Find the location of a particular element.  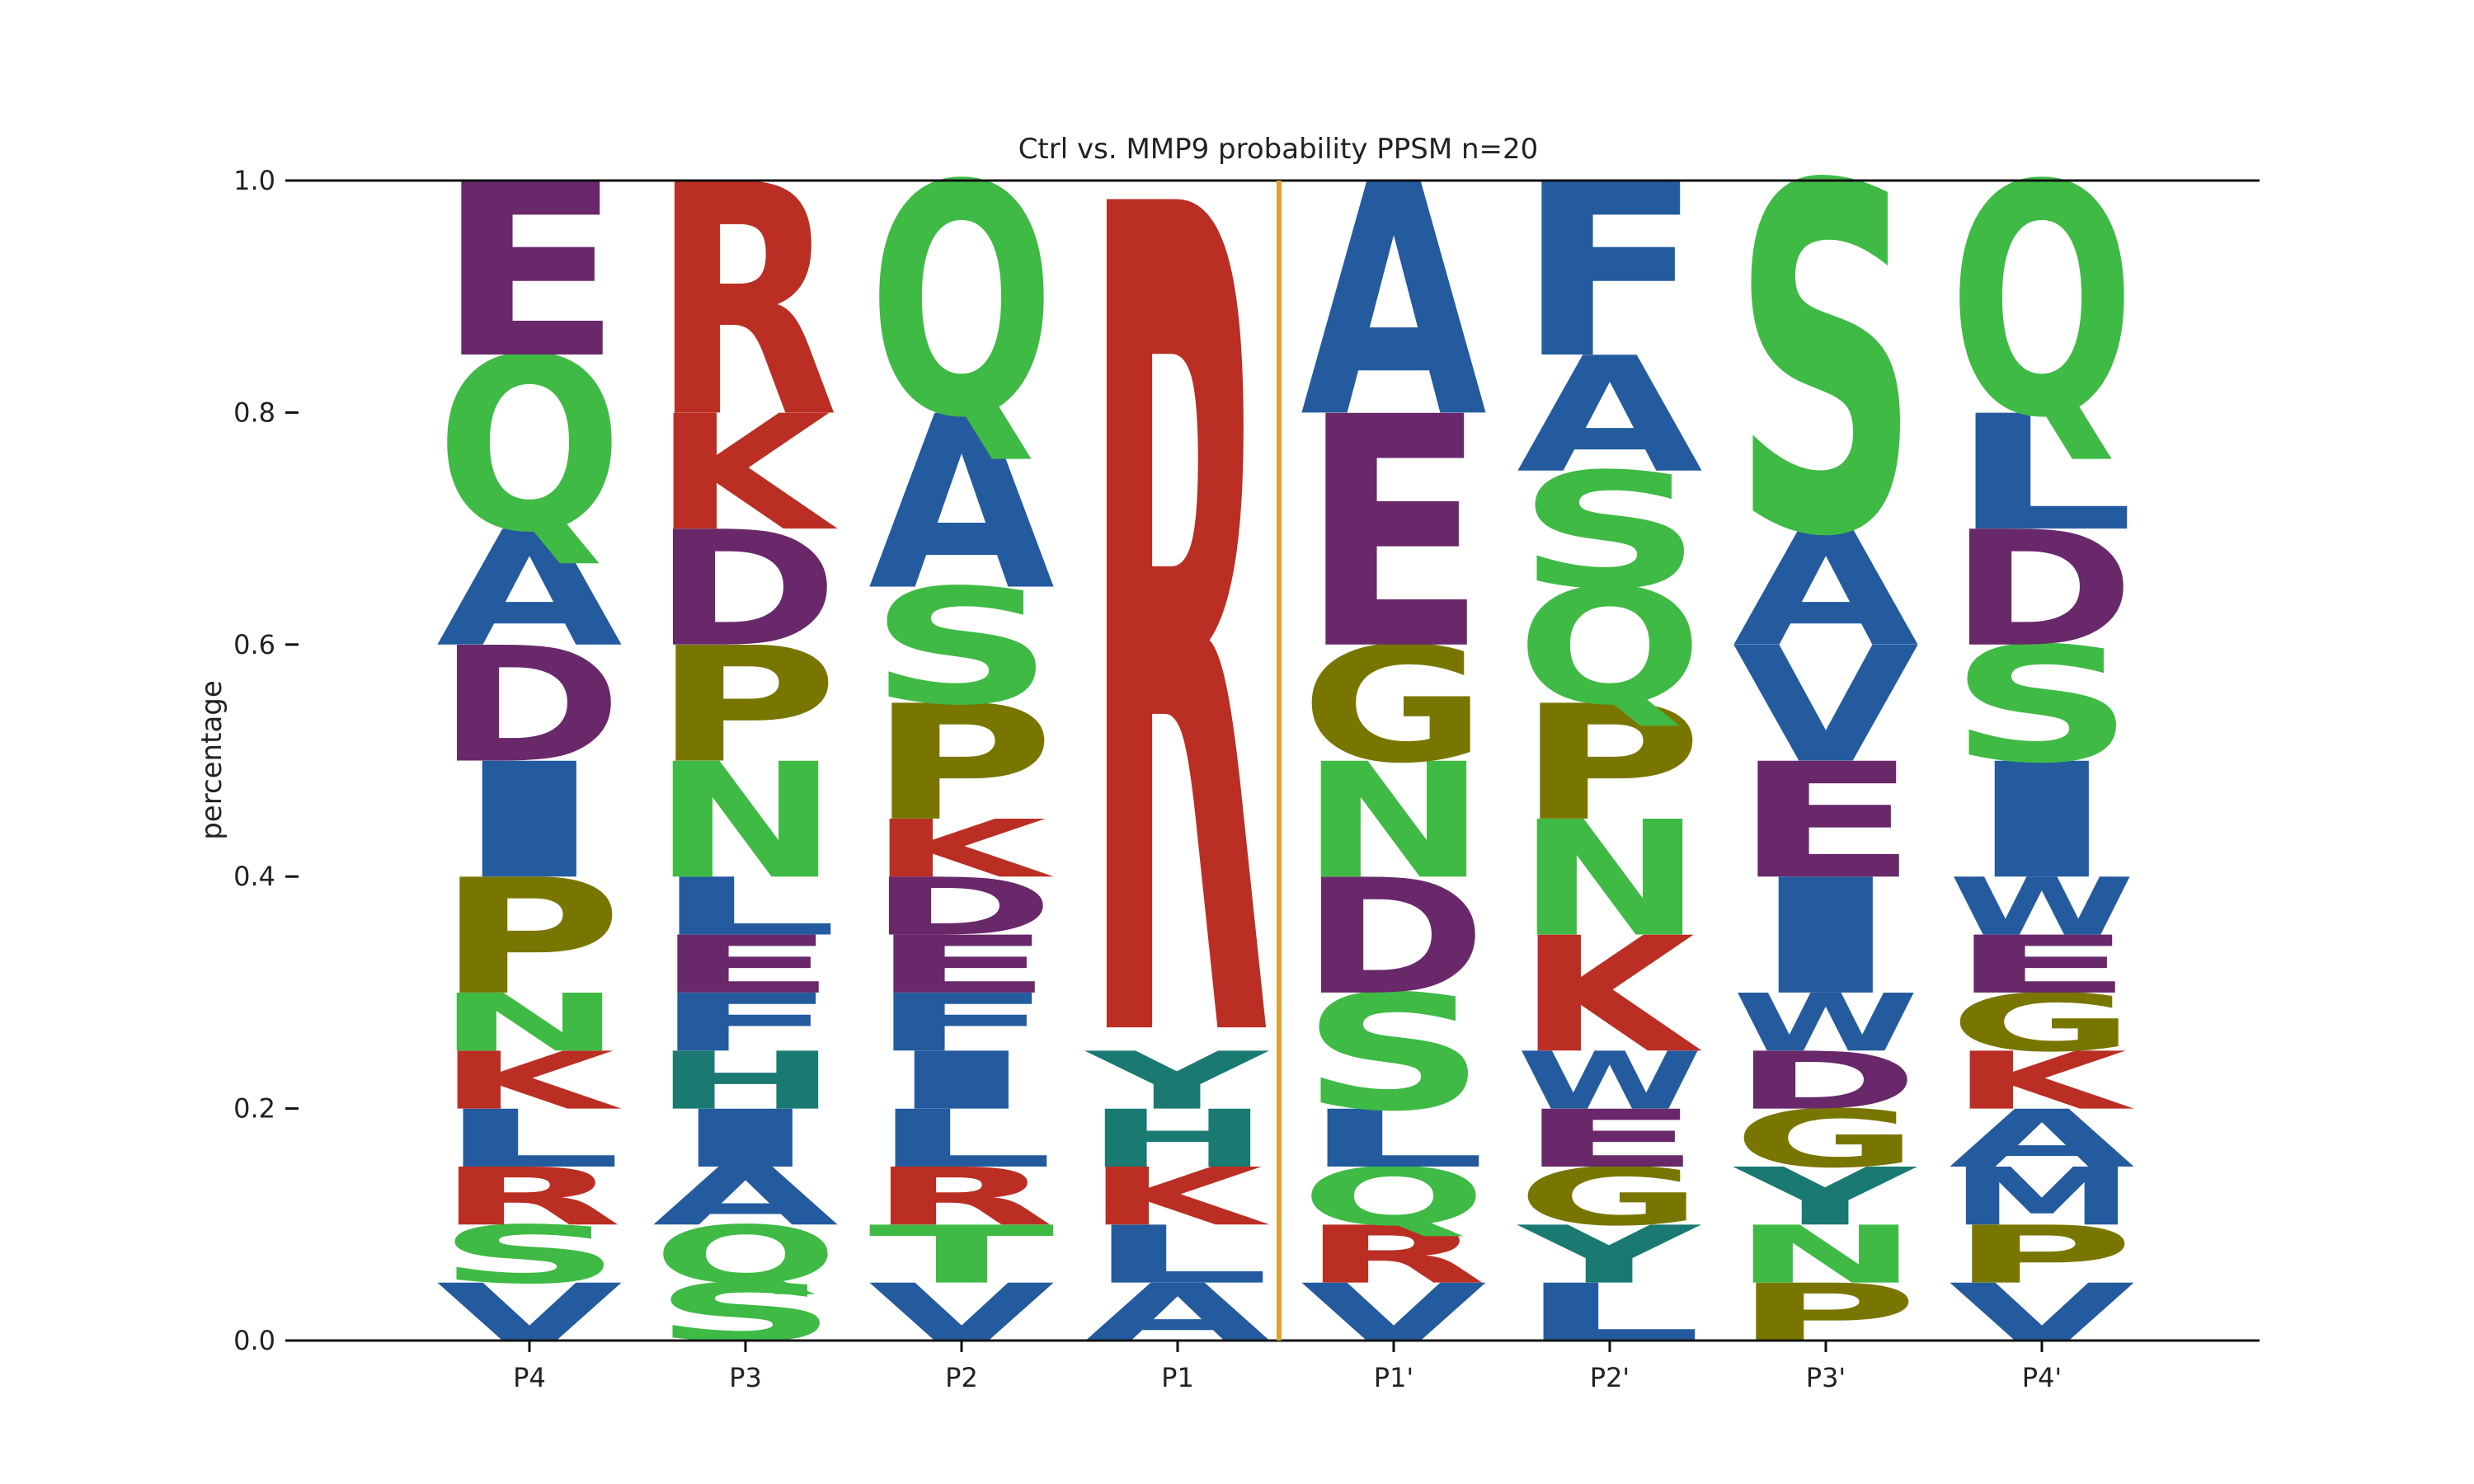

logo-letter-p1-prime-s: S is located at coordinates (1393, 1053).